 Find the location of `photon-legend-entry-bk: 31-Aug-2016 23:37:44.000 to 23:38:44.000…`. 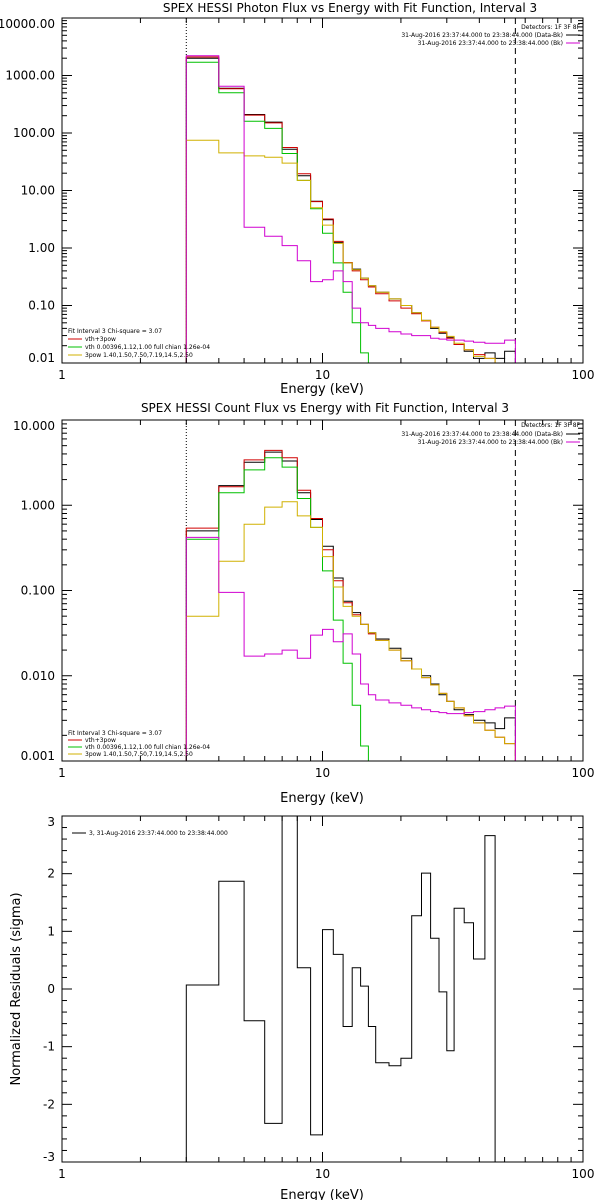

photon-legend-entry-bk: 31-Aug-2016 23:37:44.000 to 23:38:44.000… is located at coordinates (490, 43).